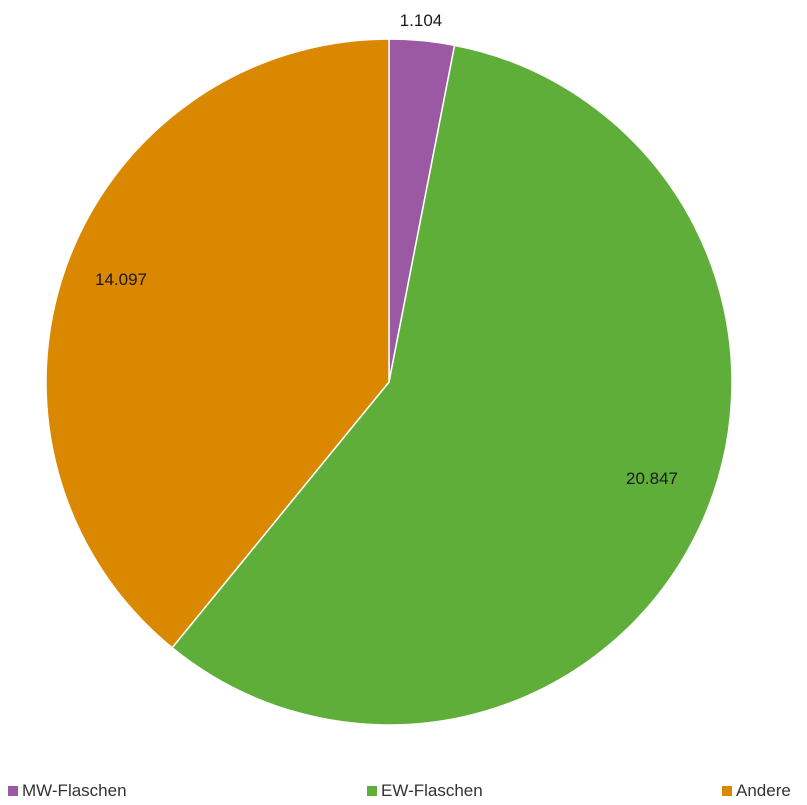  I want to click on legend-label-ew-flaschen: EW-Flaschen, so click(432, 790).